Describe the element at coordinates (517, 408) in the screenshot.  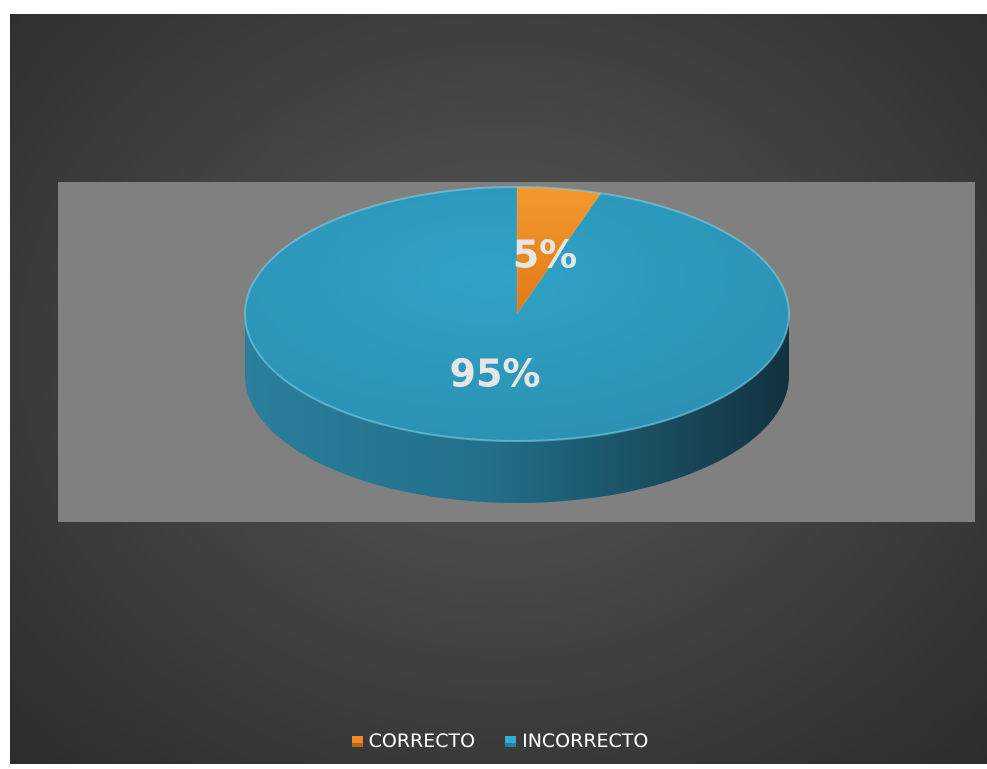
I see `pie-side-wall` at that location.